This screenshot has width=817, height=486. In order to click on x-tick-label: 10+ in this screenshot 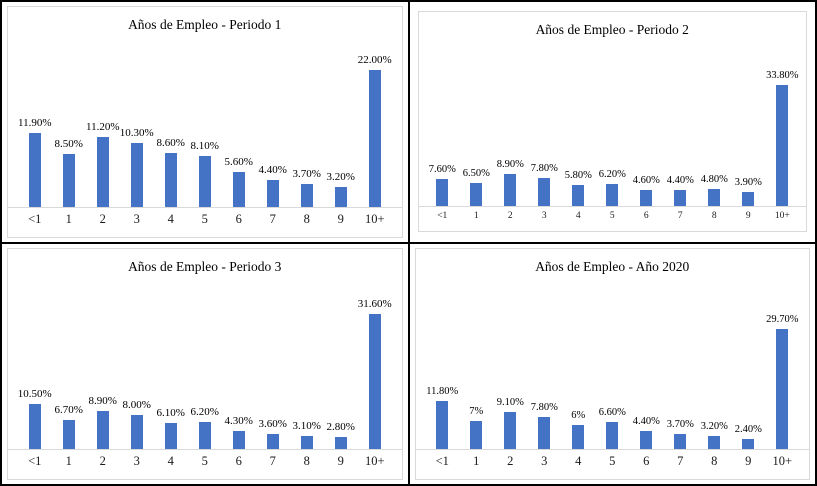, I will do `click(374, 219)`.